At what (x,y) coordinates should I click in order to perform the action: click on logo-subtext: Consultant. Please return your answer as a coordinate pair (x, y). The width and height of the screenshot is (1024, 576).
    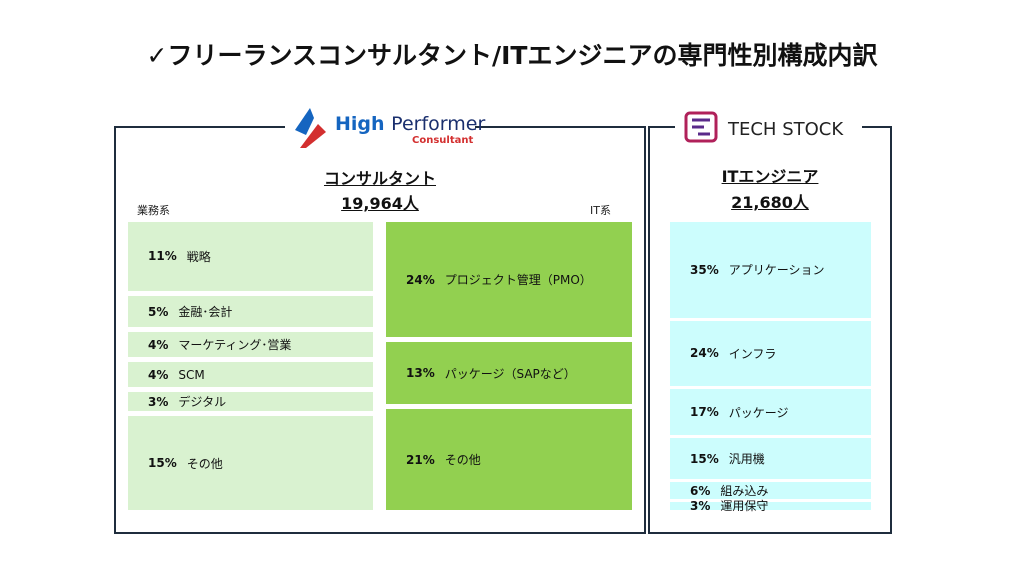
    Looking at the image, I should click on (443, 140).